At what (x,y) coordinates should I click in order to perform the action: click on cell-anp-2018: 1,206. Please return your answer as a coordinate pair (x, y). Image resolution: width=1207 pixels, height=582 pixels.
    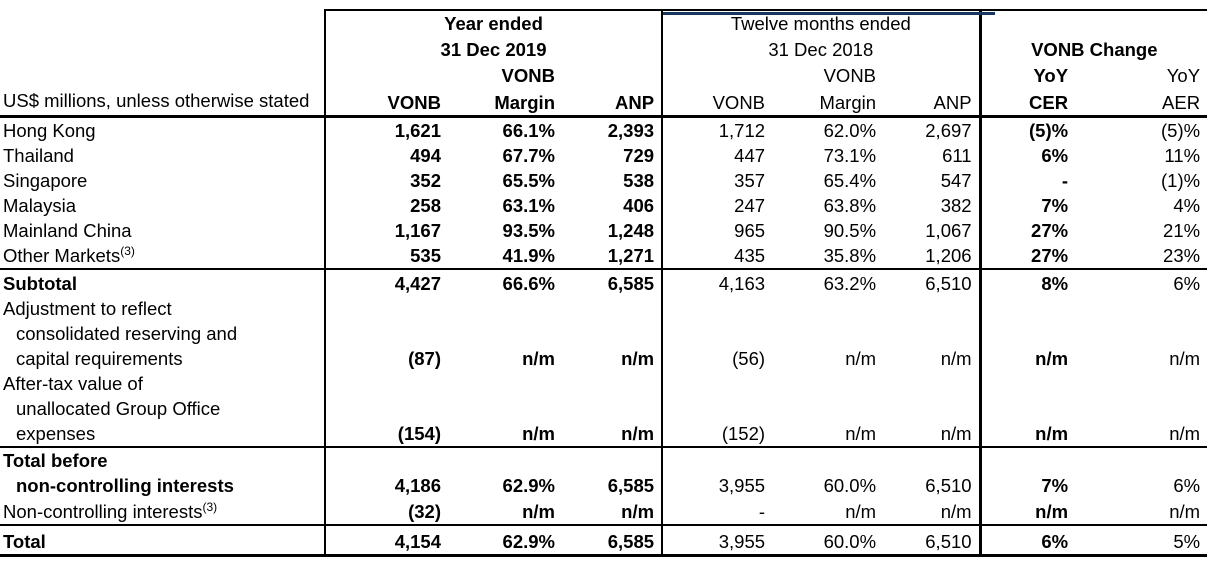
    Looking at the image, I should click on (932, 256).